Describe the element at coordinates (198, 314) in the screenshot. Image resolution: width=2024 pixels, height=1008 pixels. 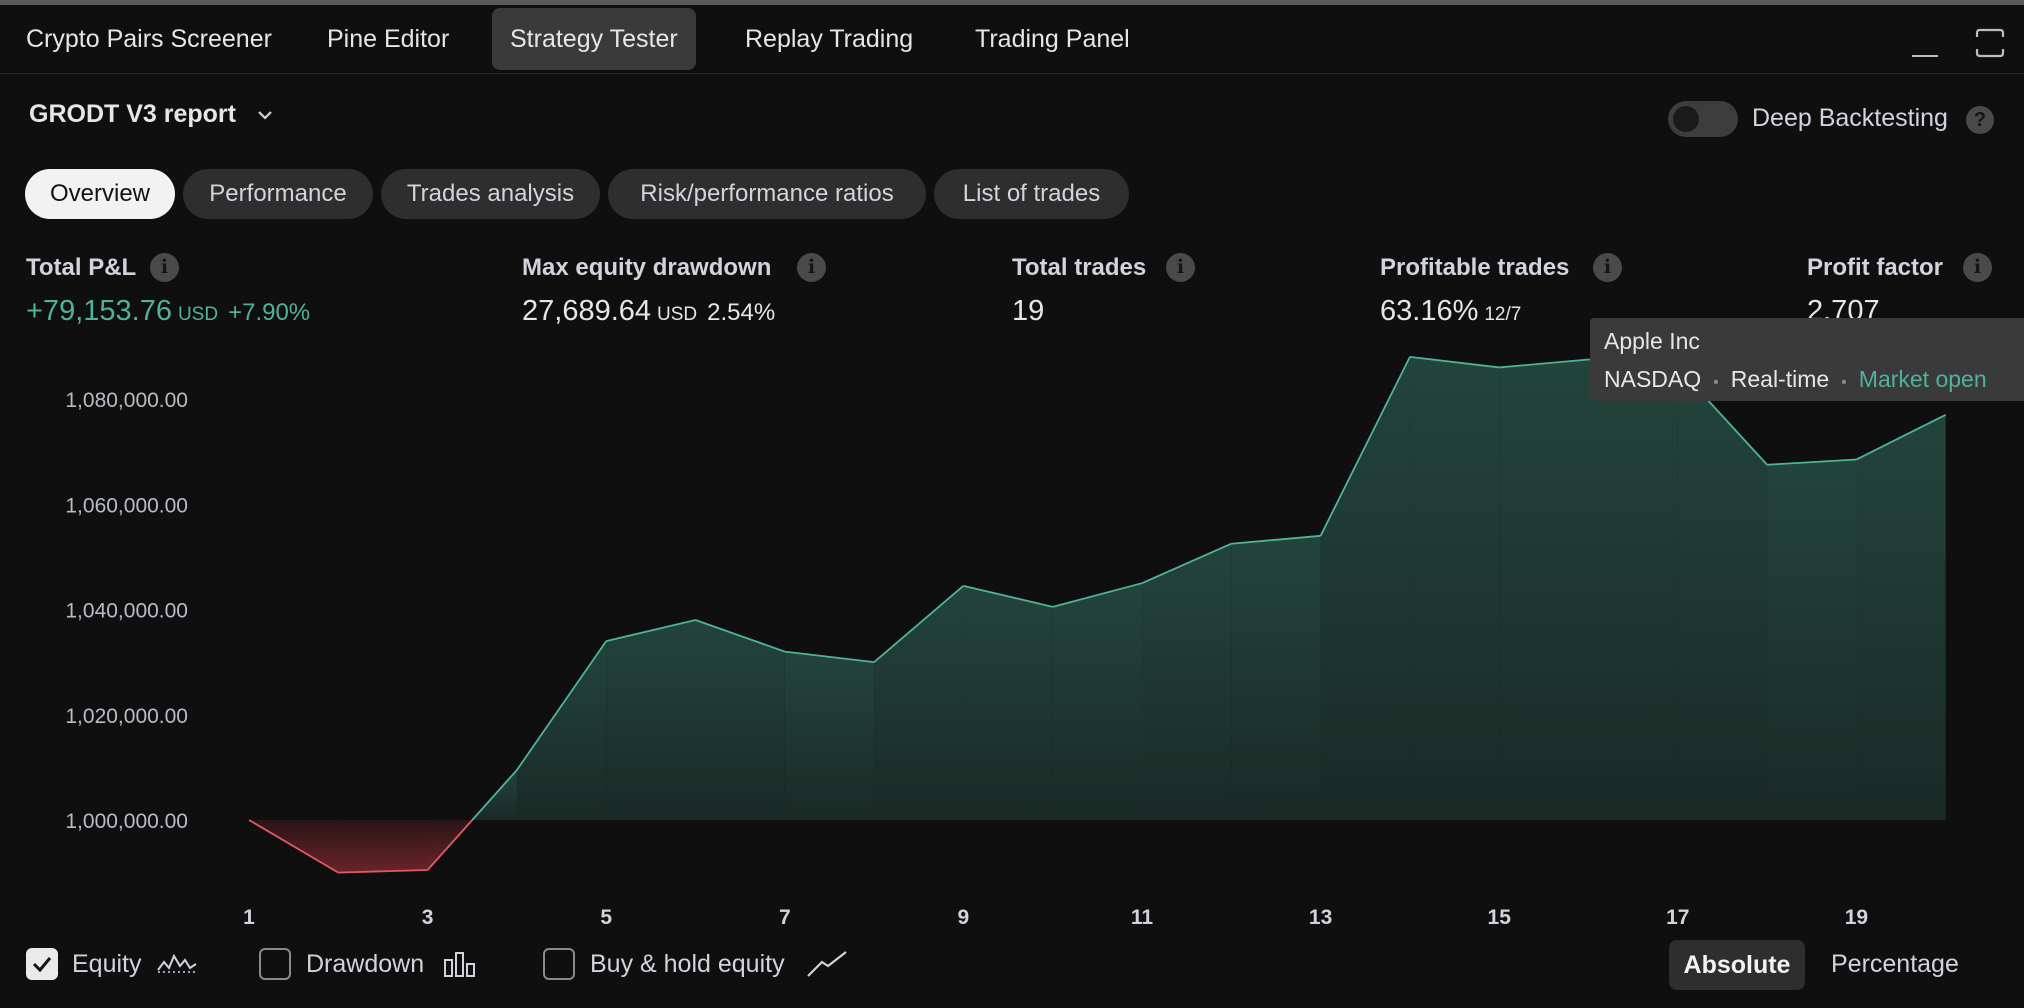
I see `total-pnl-unit: USD` at that location.